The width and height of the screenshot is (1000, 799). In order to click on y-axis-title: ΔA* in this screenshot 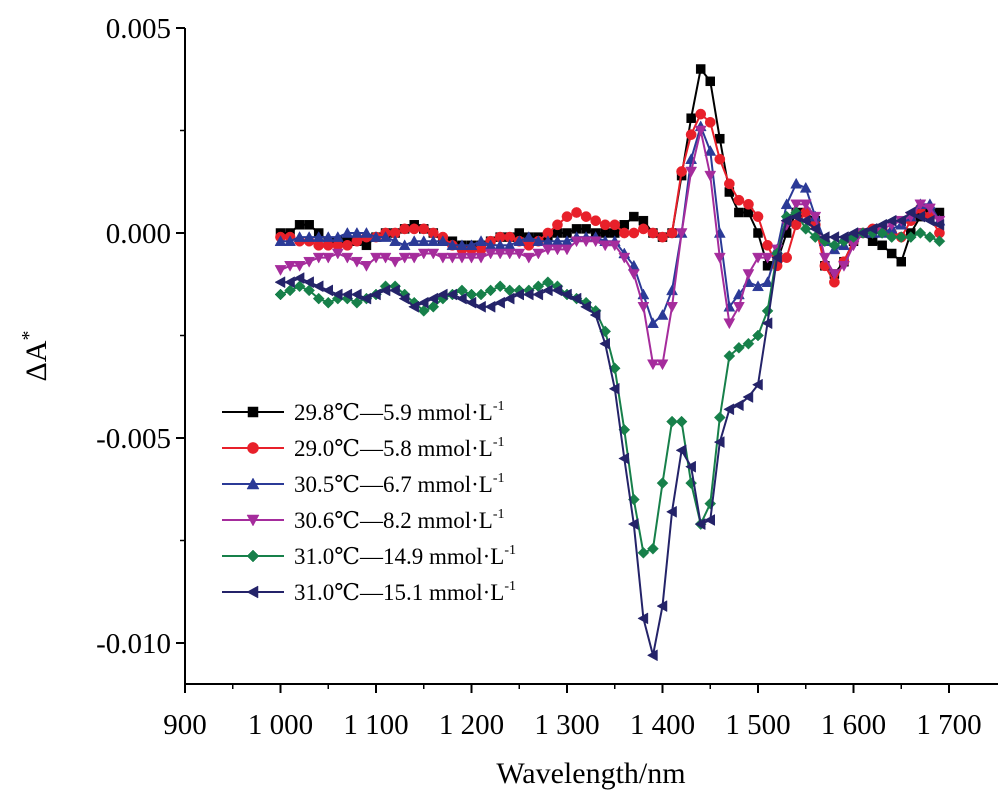, I will do `click(35, 356)`.